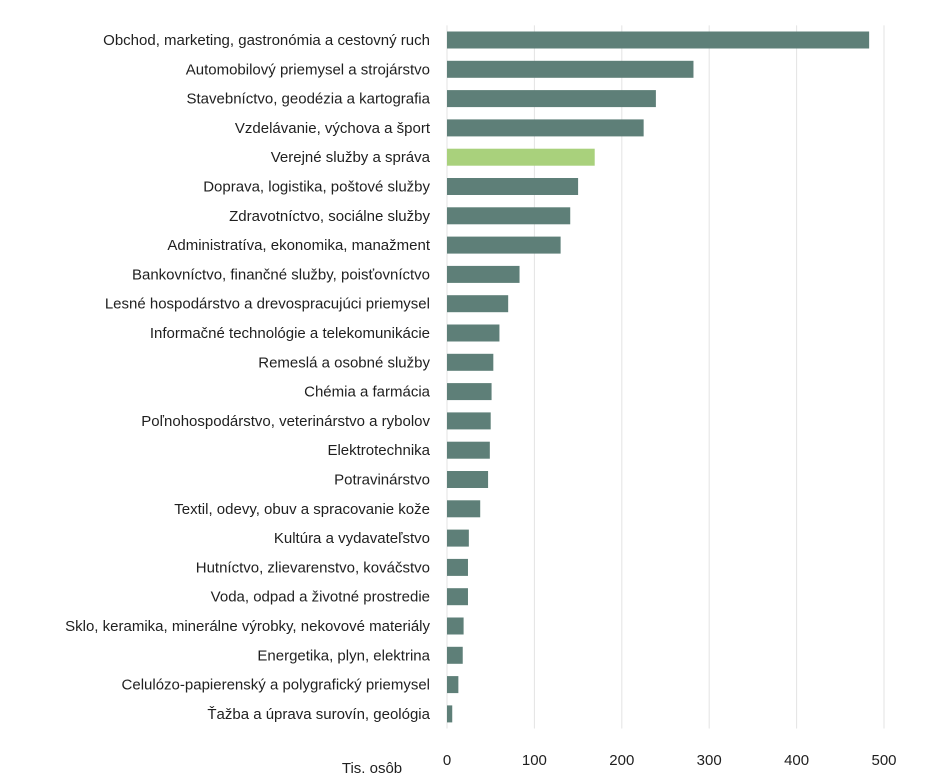 The width and height of the screenshot is (934, 783). Describe the element at coordinates (796, 760) in the screenshot. I see `x-tick-label: 400` at that location.